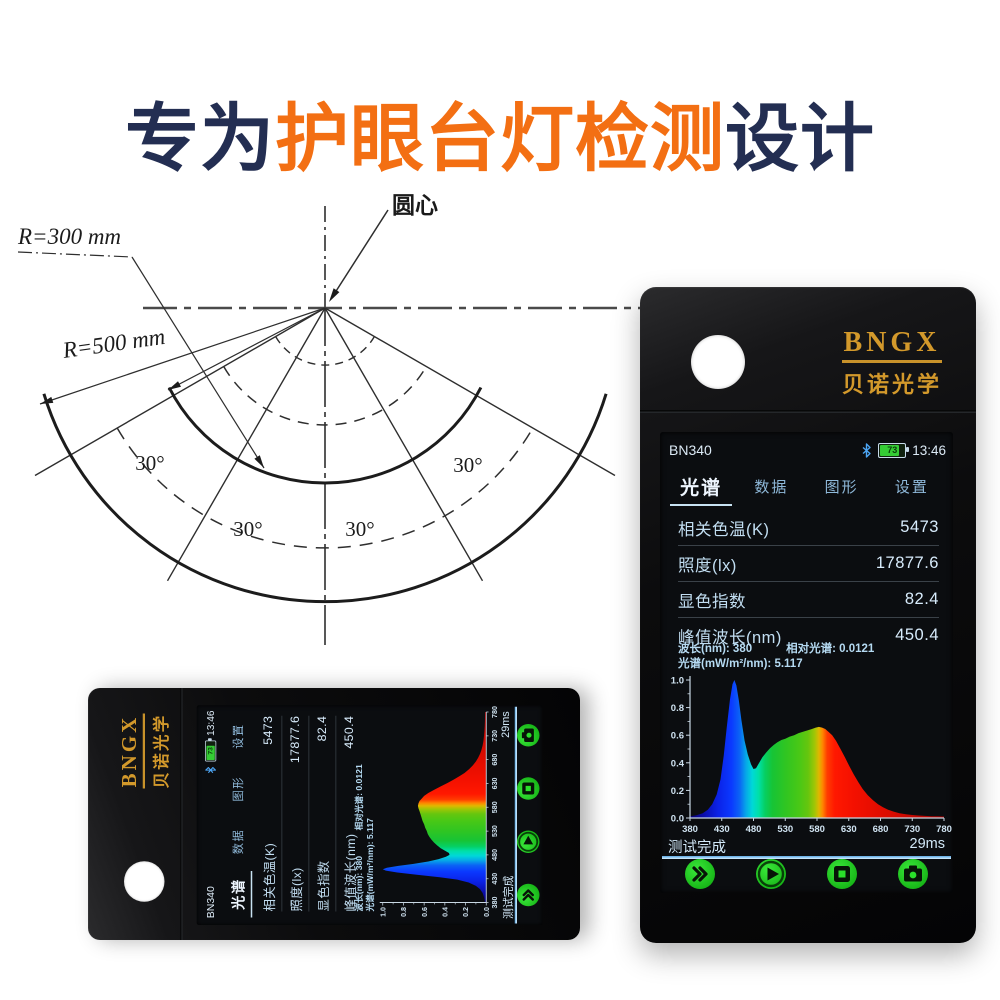 This screenshot has width=1000, height=1000. I want to click on diagram-ray-right60, so click(470, 392).